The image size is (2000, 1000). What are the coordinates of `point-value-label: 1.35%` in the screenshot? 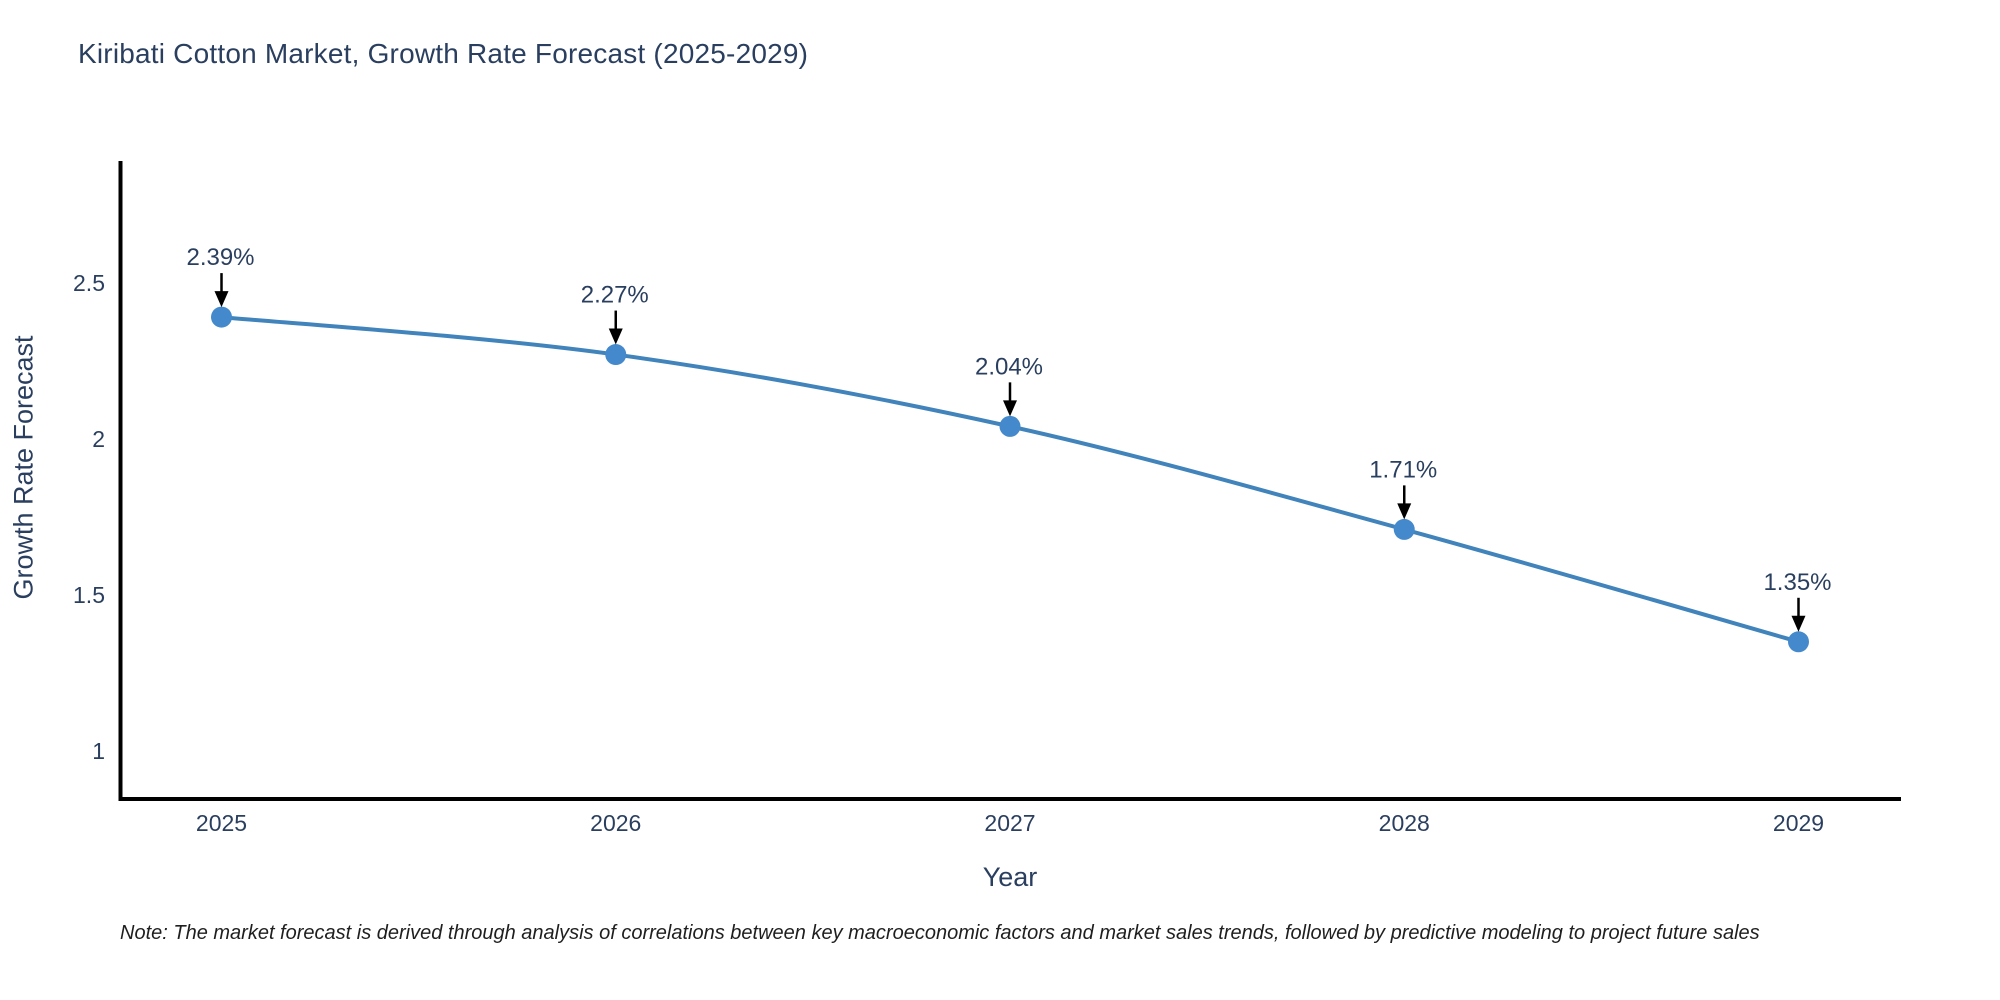 It's located at (1797, 582).